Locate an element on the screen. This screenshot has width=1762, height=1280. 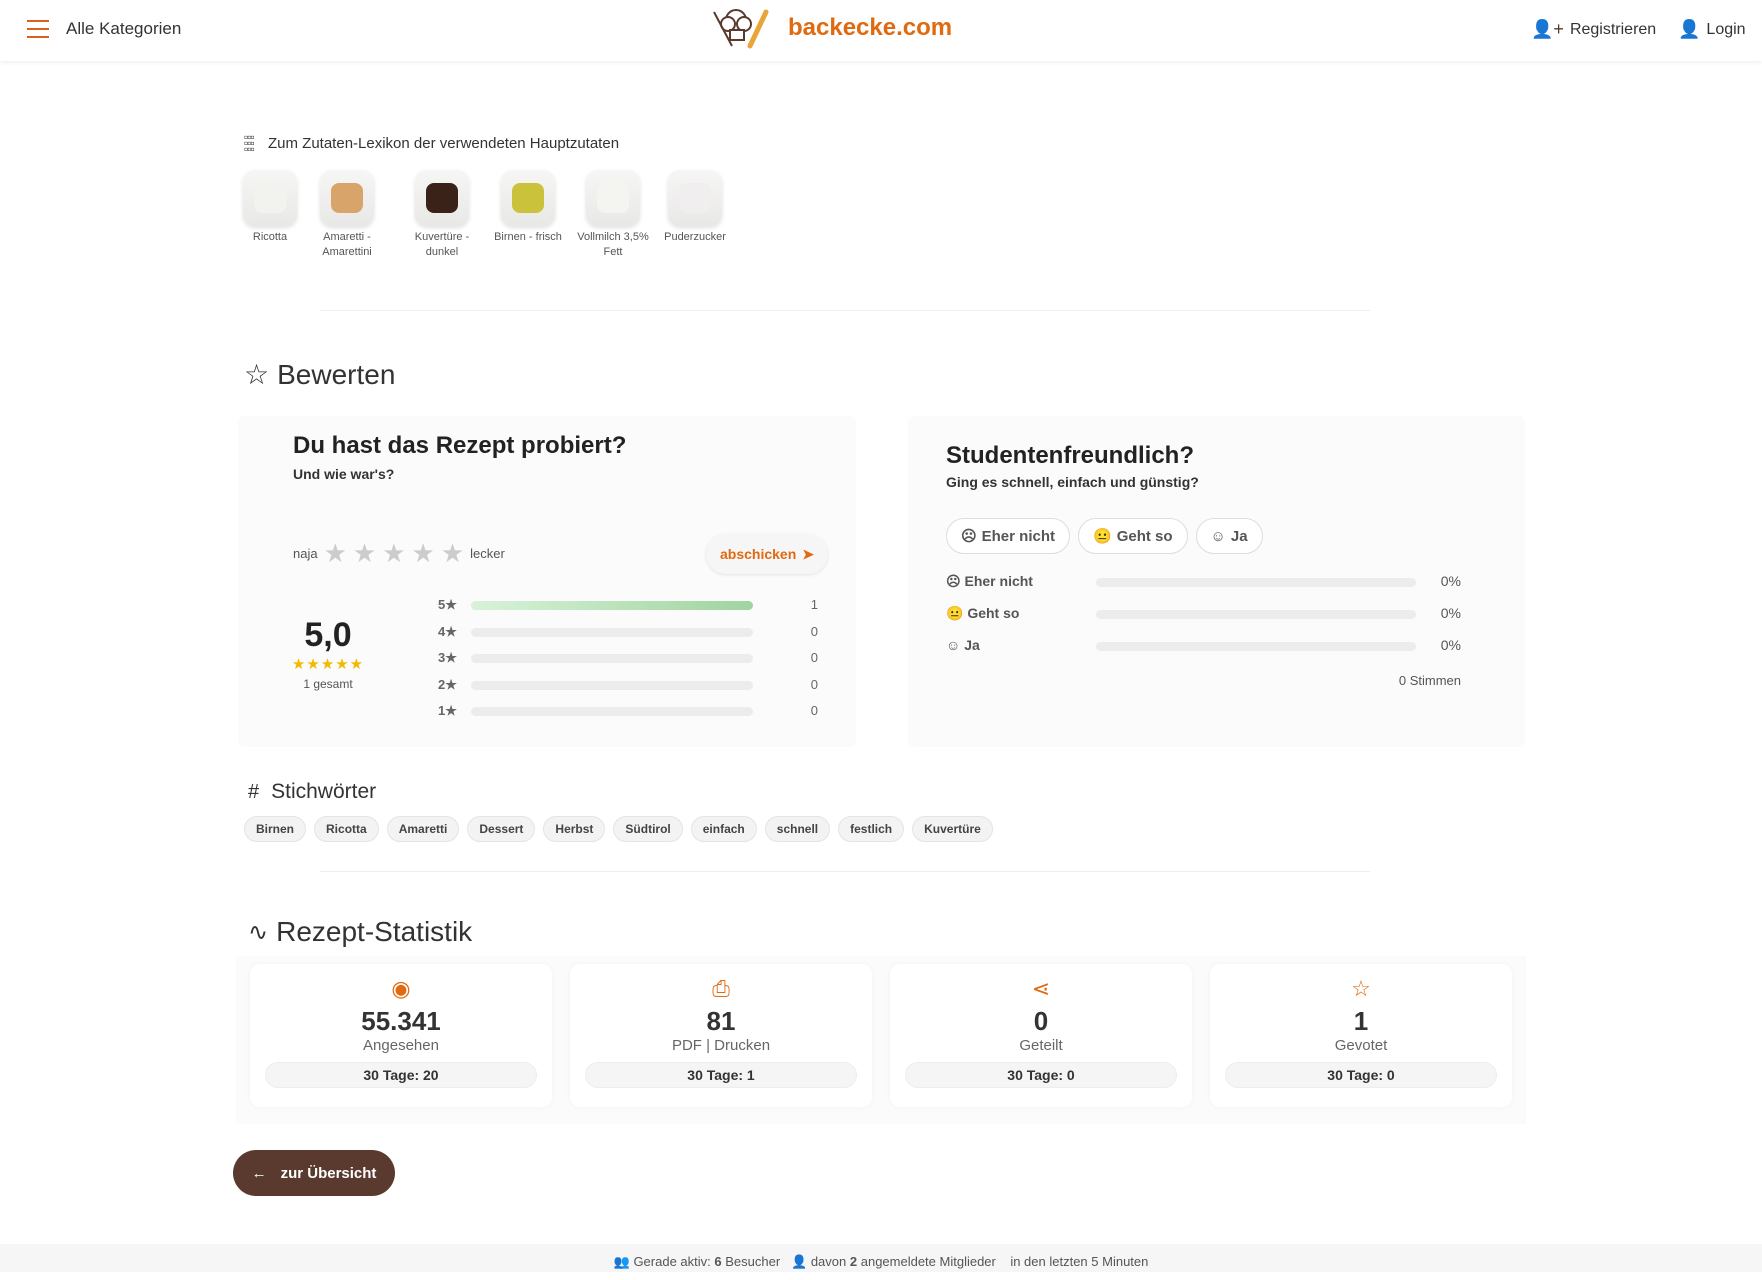
ingredient-item: Birnen - frisch is located at coordinates (528, 207).